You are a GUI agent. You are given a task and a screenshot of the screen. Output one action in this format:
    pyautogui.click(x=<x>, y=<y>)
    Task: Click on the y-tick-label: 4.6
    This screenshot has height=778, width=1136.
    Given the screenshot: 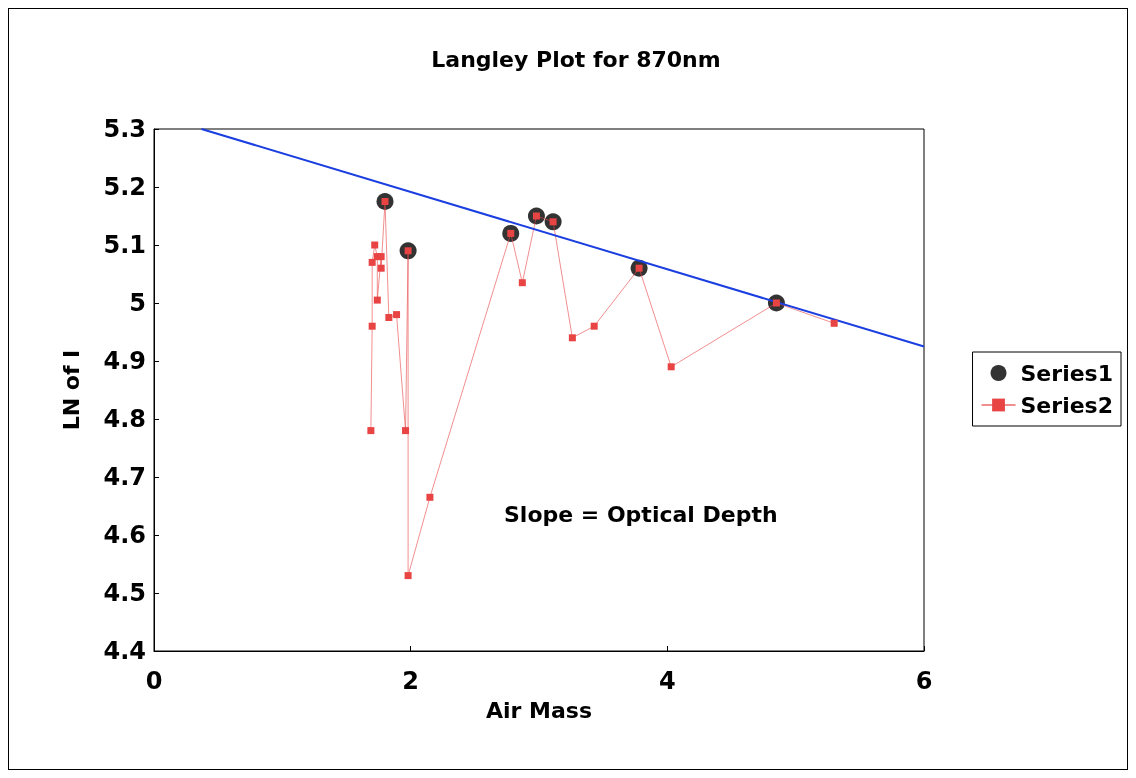 What is the action you would take?
    pyautogui.click(x=124, y=535)
    